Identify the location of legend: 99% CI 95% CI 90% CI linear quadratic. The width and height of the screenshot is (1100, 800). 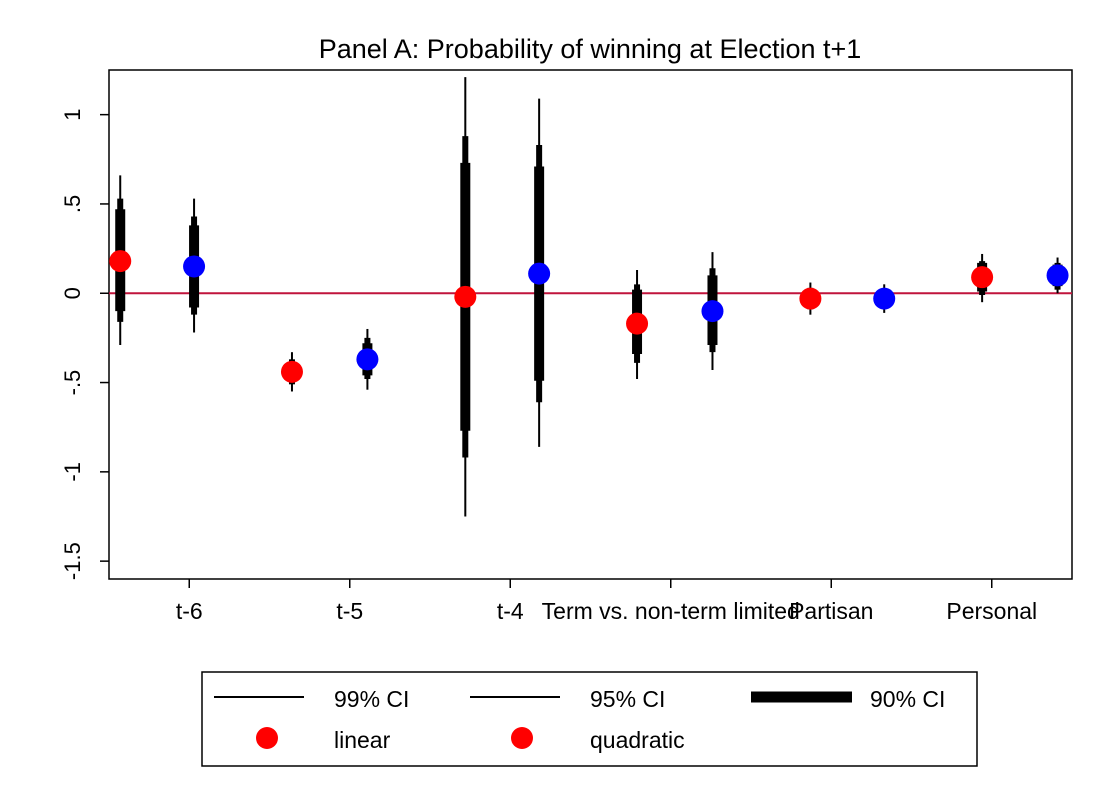
(589, 719).